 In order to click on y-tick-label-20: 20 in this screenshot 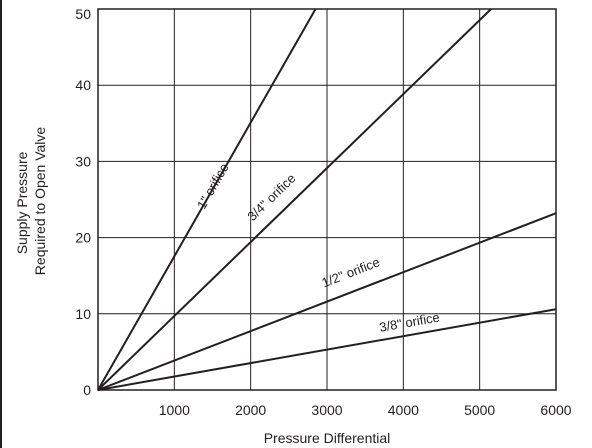, I will do `click(83, 238)`.